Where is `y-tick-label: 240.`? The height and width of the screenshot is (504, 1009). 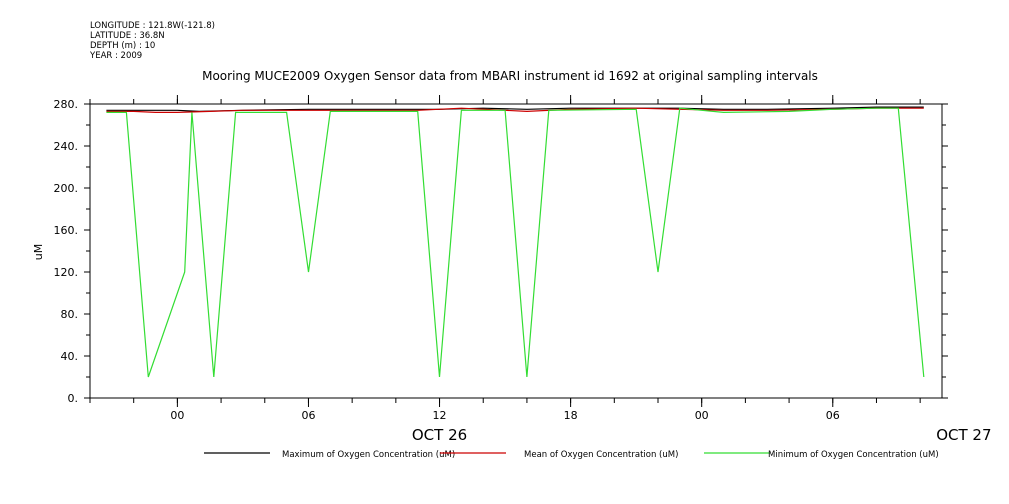 y-tick-label: 240. is located at coordinates (66, 146).